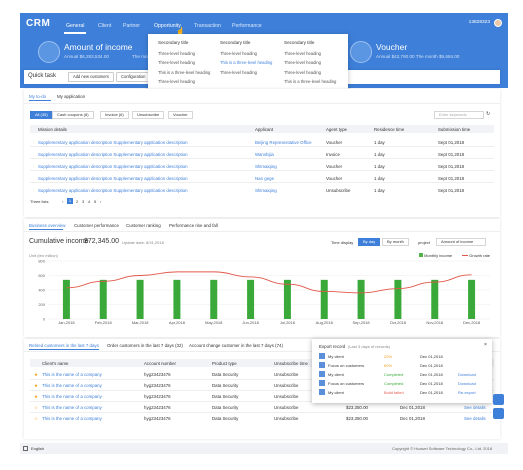  What do you see at coordinates (369, 242) in the screenshot?
I see `by-day-button: By day` at bounding box center [369, 242].